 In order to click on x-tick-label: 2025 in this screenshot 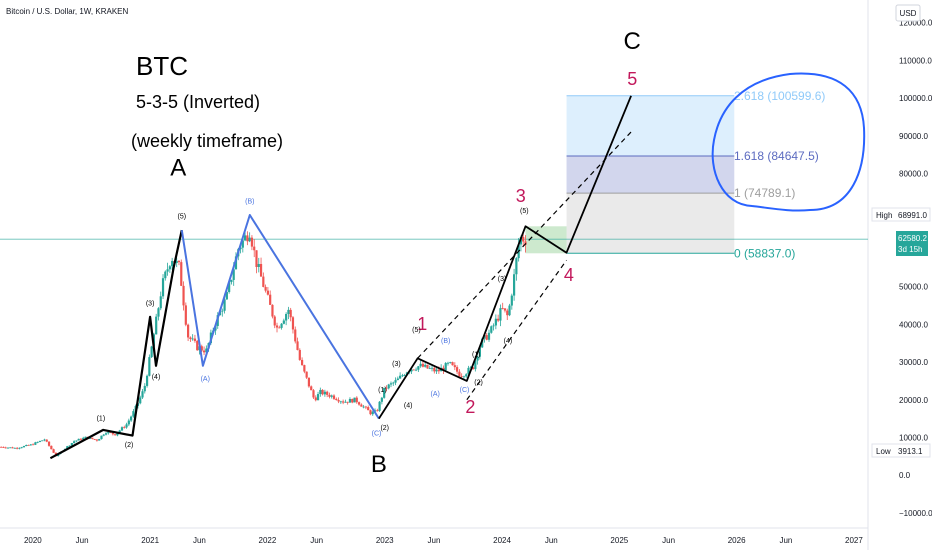, I will do `click(619, 540)`.